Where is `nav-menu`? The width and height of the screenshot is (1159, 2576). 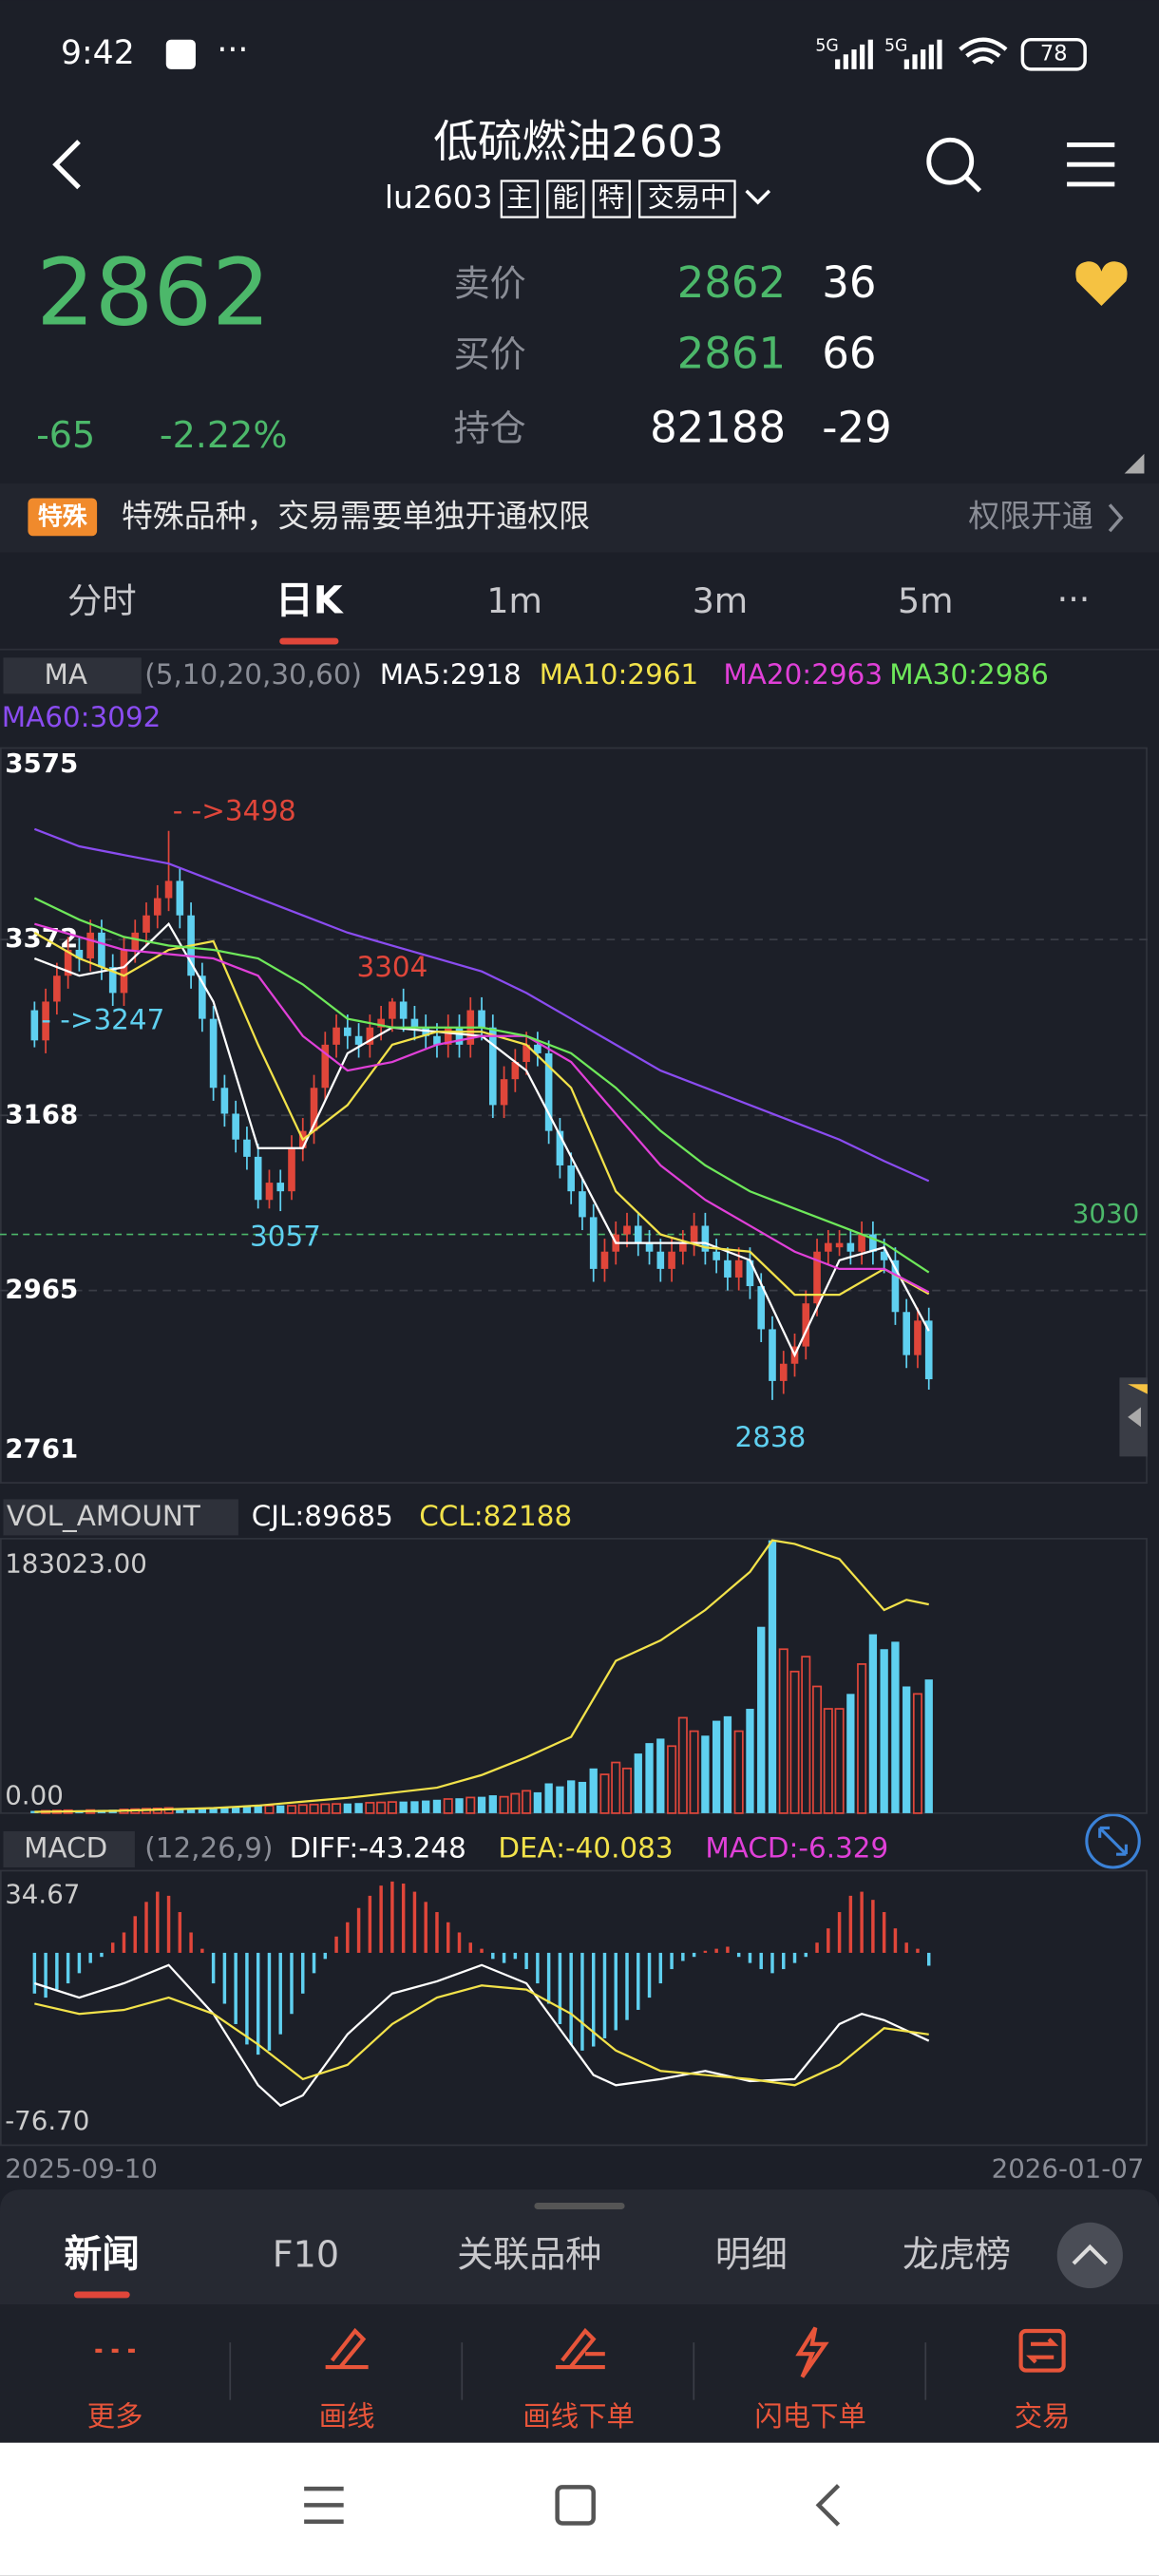
nav-menu is located at coordinates (324, 2505).